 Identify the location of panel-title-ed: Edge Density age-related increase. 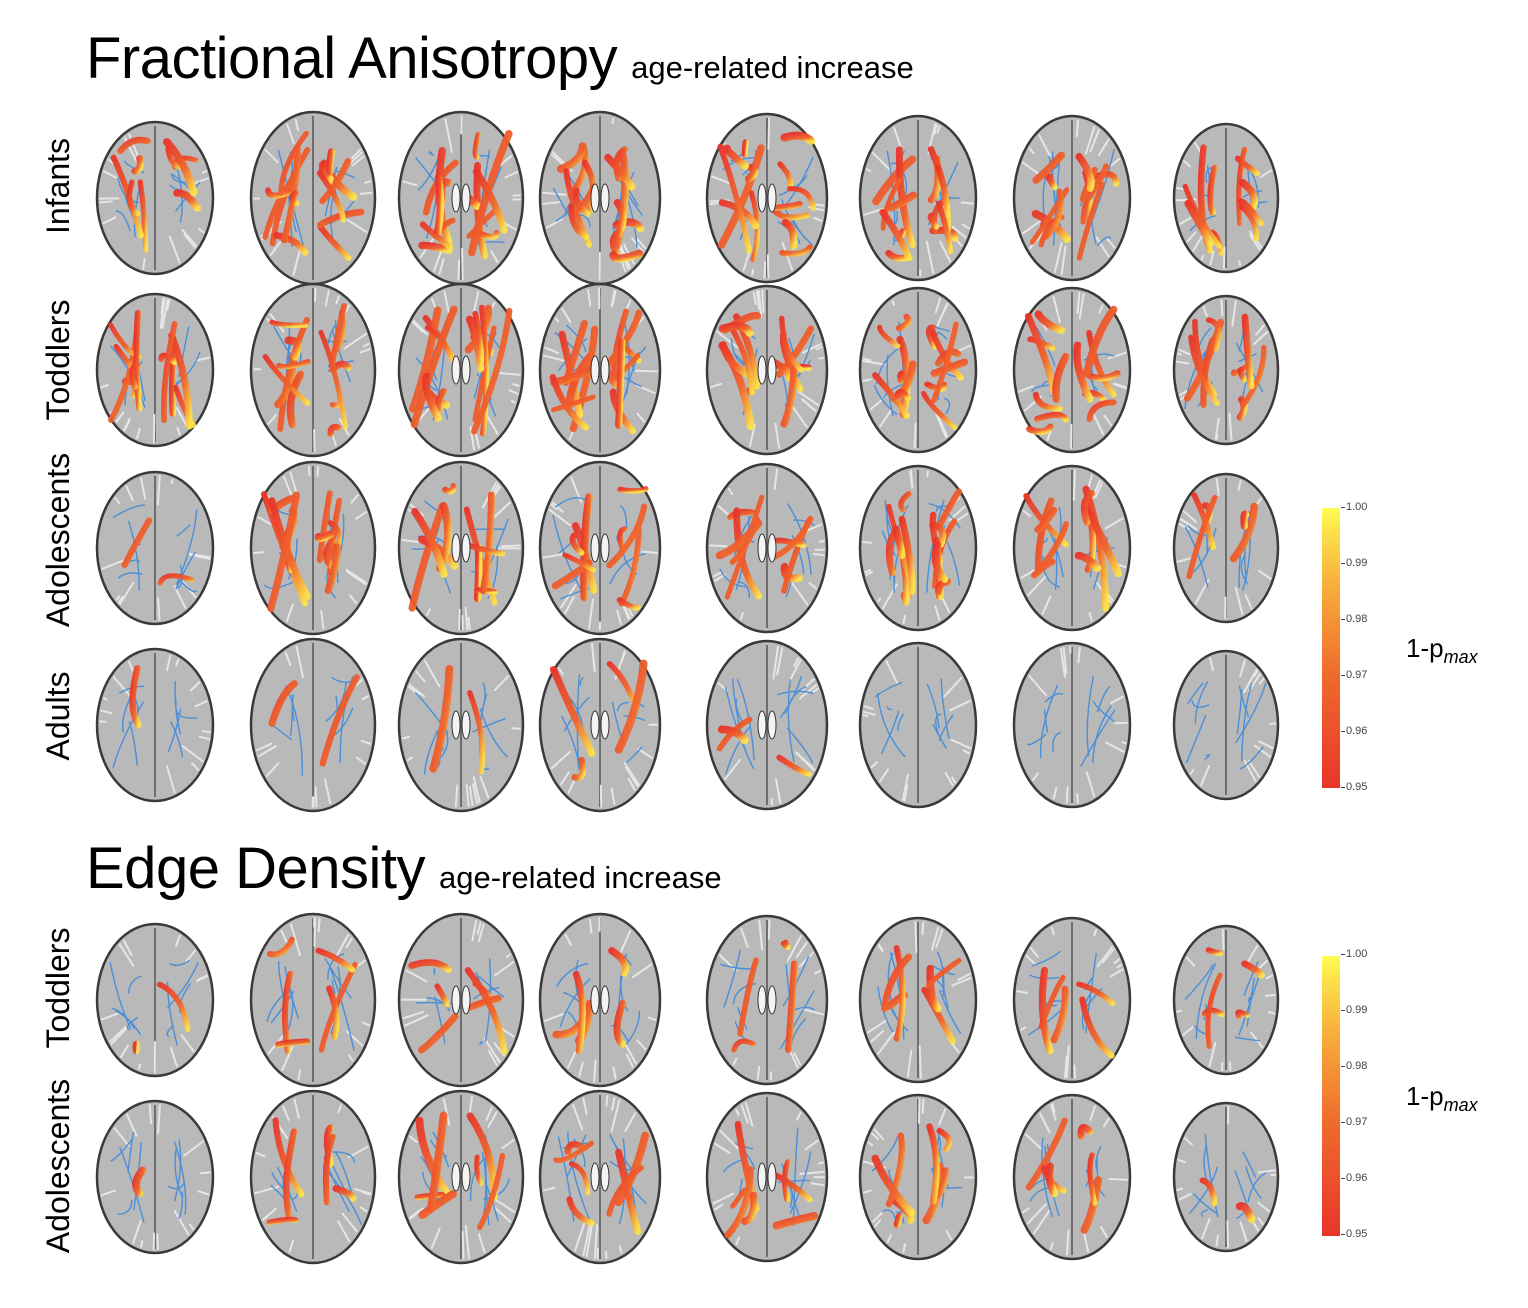
(404, 869).